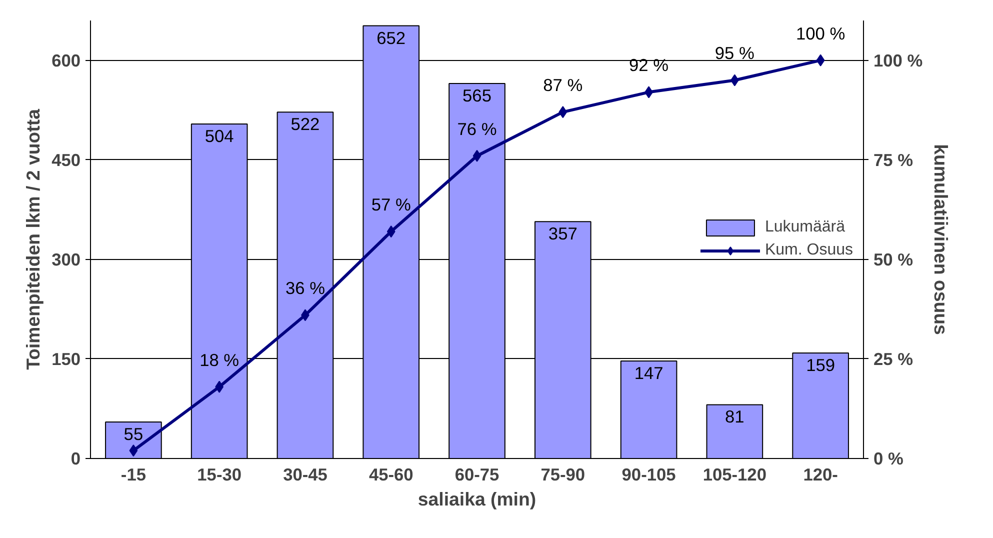  Describe the element at coordinates (391, 474) in the screenshot. I see `x-tick-label: 45-60` at that location.